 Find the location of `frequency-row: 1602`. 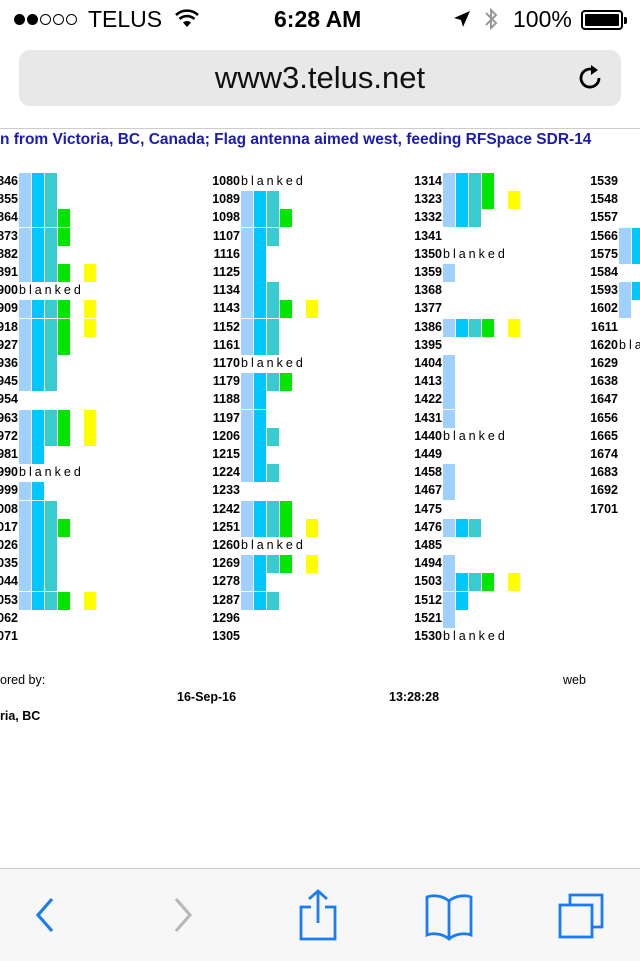

frequency-row: 1602 is located at coordinates (614, 309).